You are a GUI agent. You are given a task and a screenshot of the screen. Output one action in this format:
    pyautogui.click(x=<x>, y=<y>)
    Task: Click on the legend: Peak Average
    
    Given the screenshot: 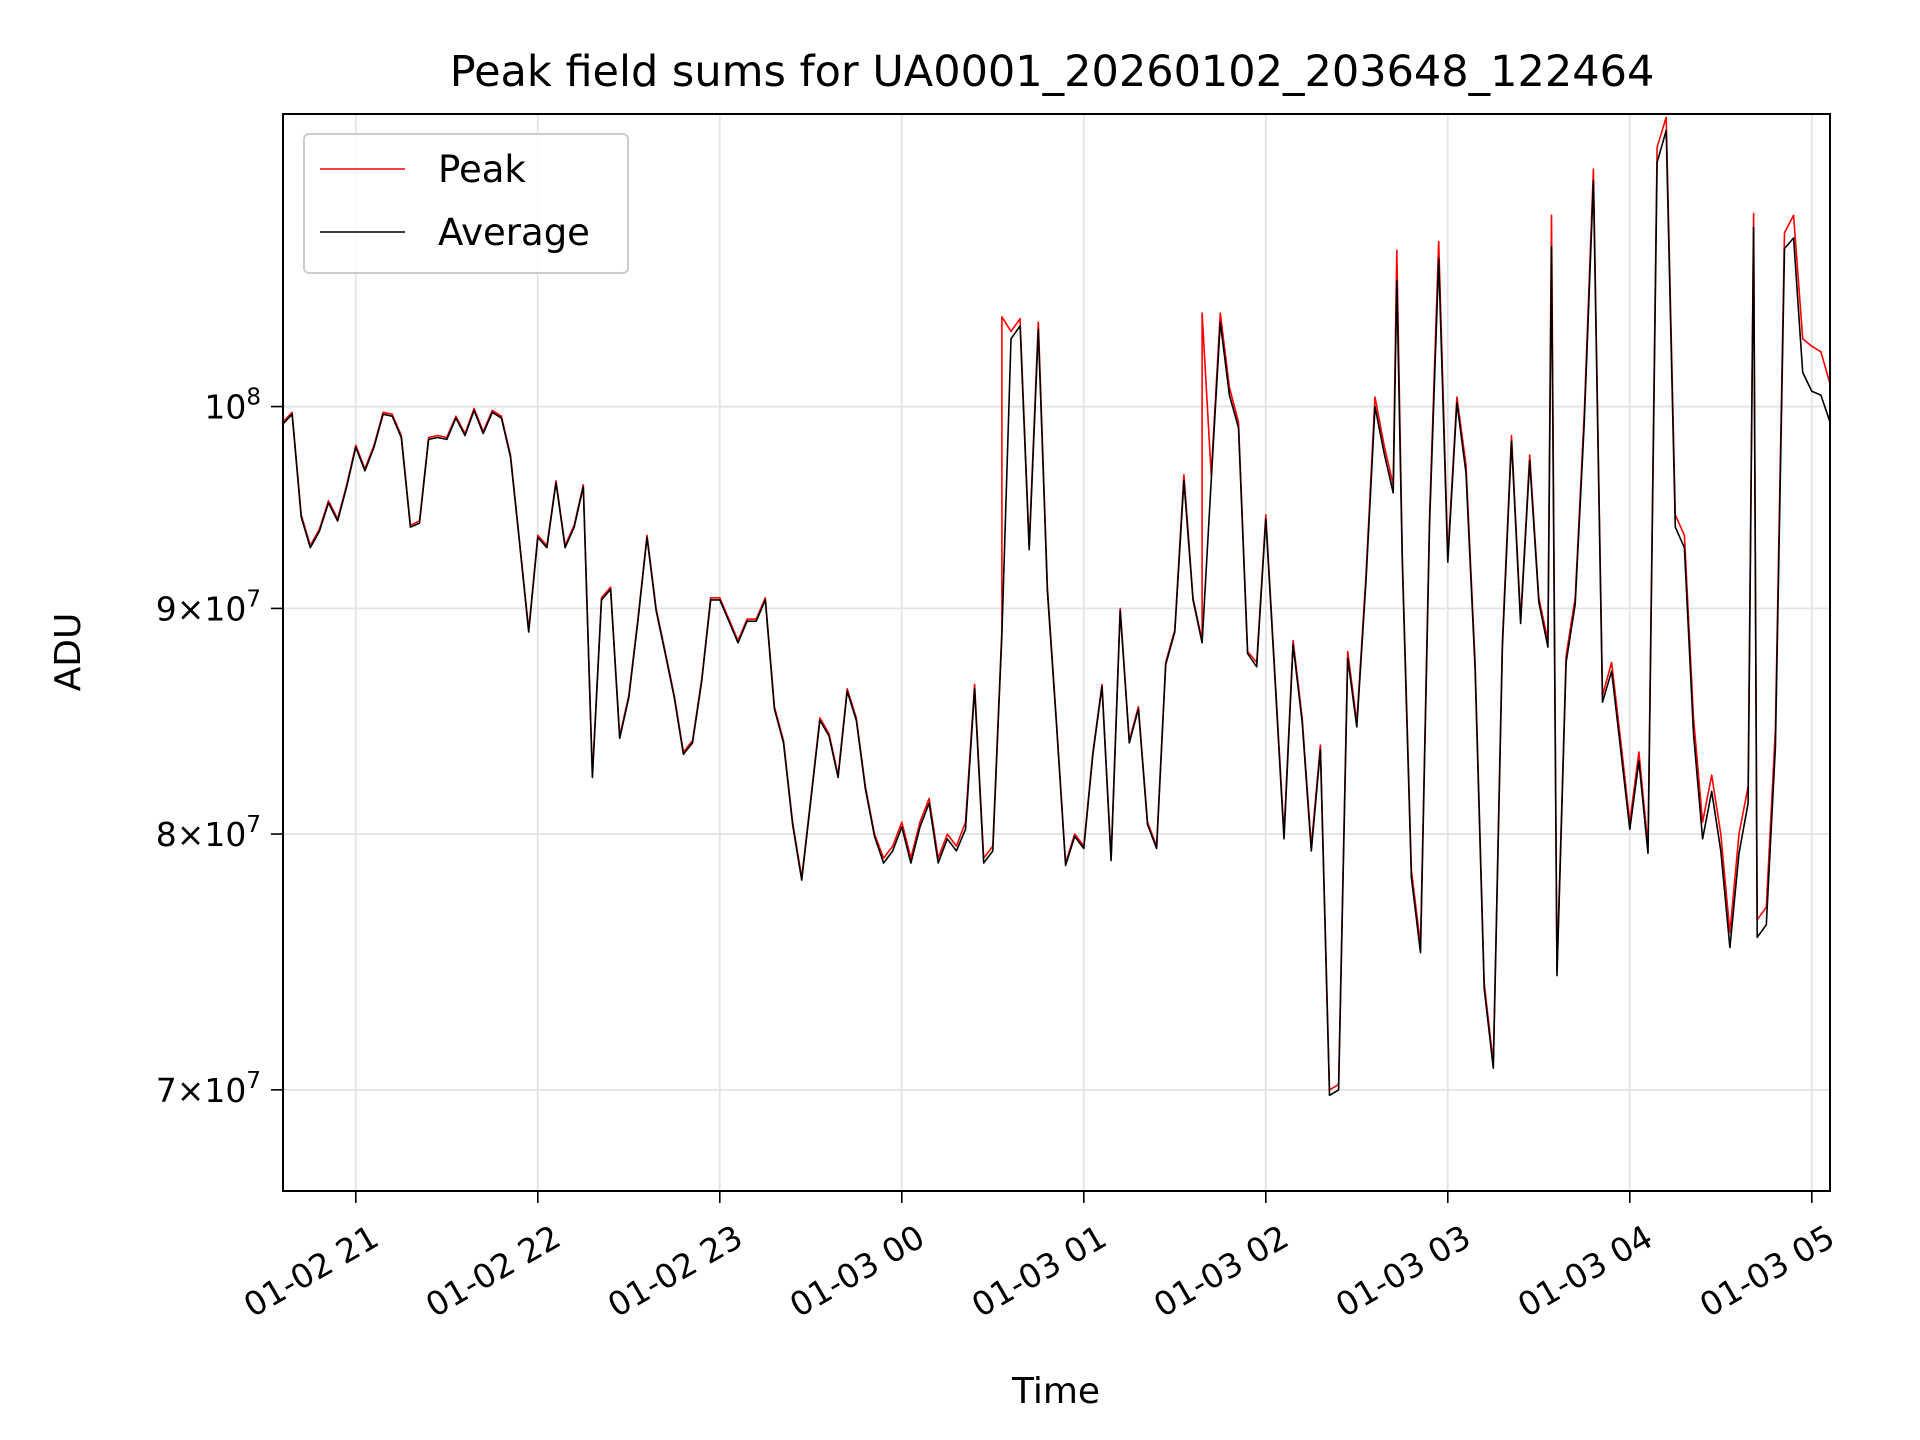 What is the action you would take?
    pyautogui.click(x=466, y=203)
    